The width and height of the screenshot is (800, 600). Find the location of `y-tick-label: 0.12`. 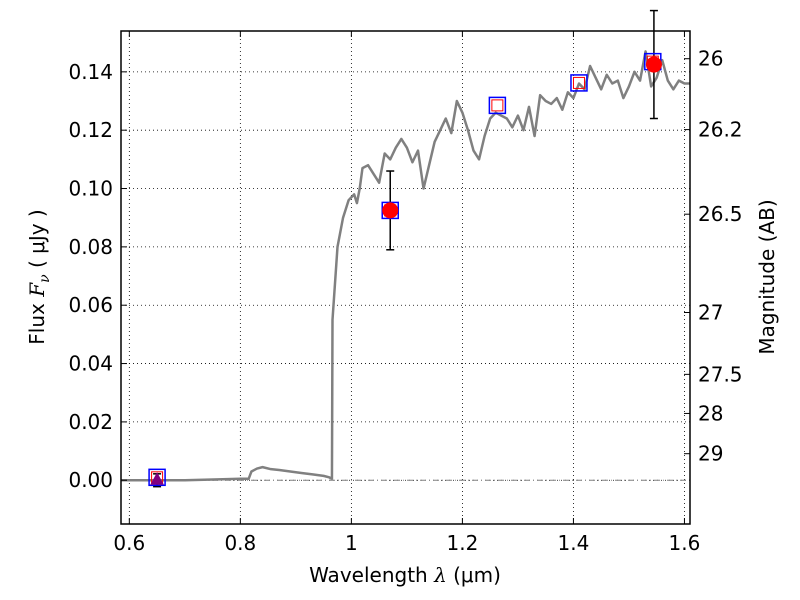

y-tick-label: 0.12 is located at coordinates (90, 130).